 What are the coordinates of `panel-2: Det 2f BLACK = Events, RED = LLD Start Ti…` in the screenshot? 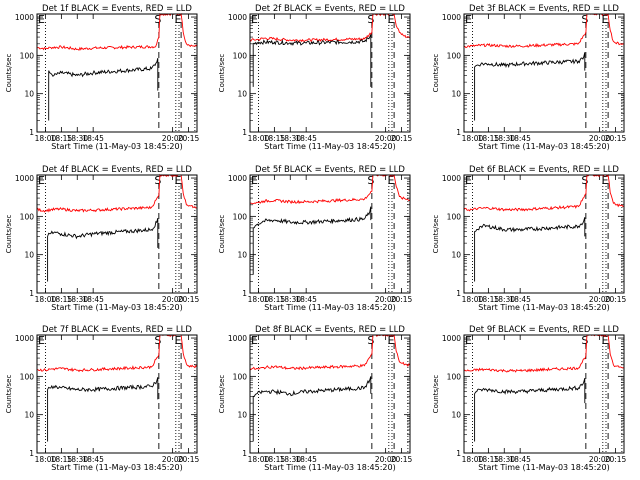 It's located at (315, 77).